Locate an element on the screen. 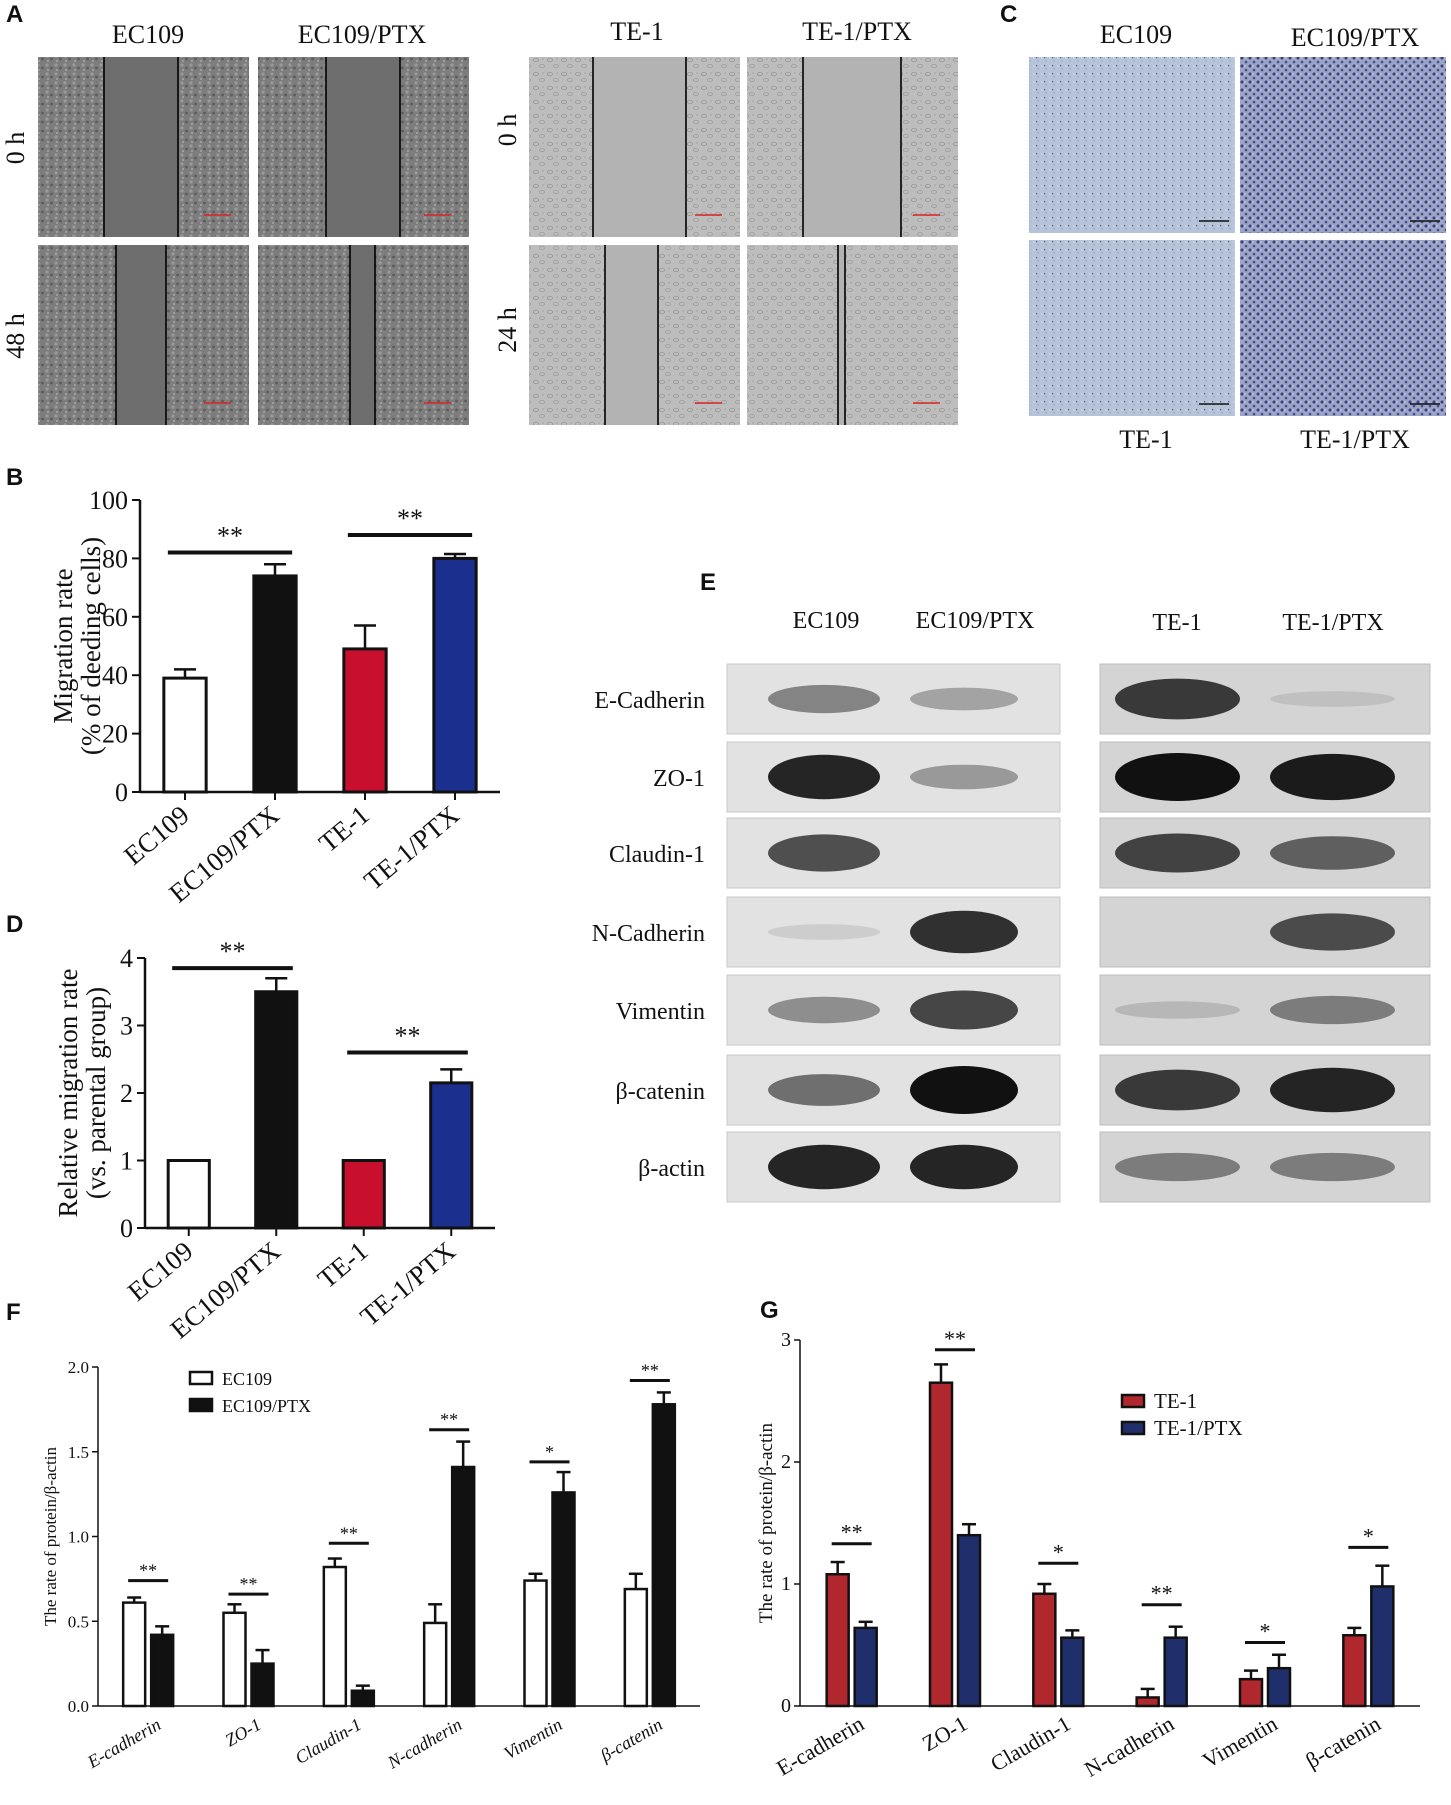 The image size is (1451, 1805). legend-label: EC109/PTX is located at coordinates (266, 1406).